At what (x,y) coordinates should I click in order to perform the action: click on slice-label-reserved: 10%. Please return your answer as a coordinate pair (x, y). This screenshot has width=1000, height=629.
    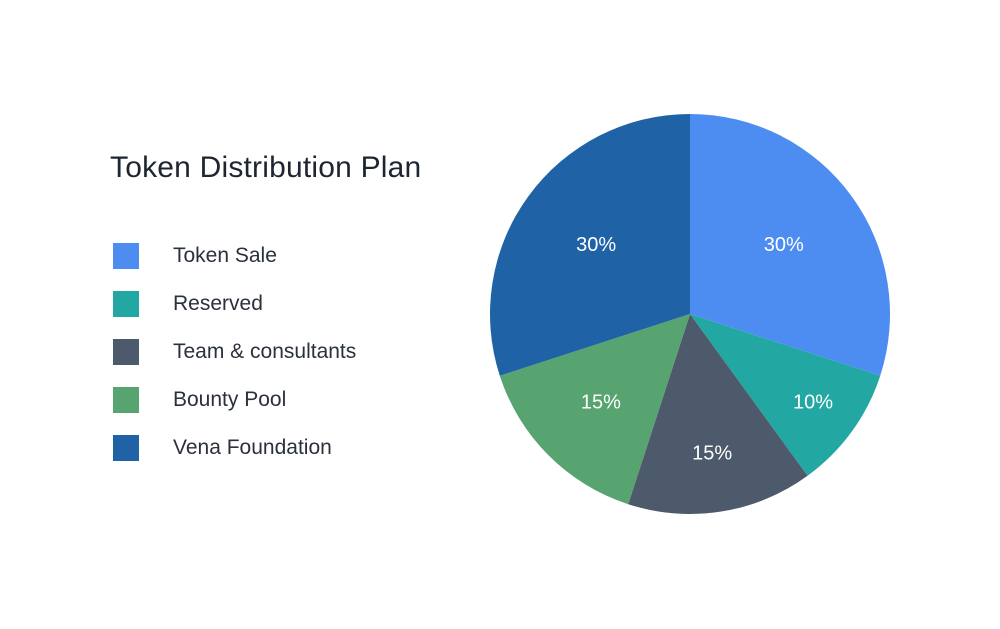
    Looking at the image, I should click on (813, 403).